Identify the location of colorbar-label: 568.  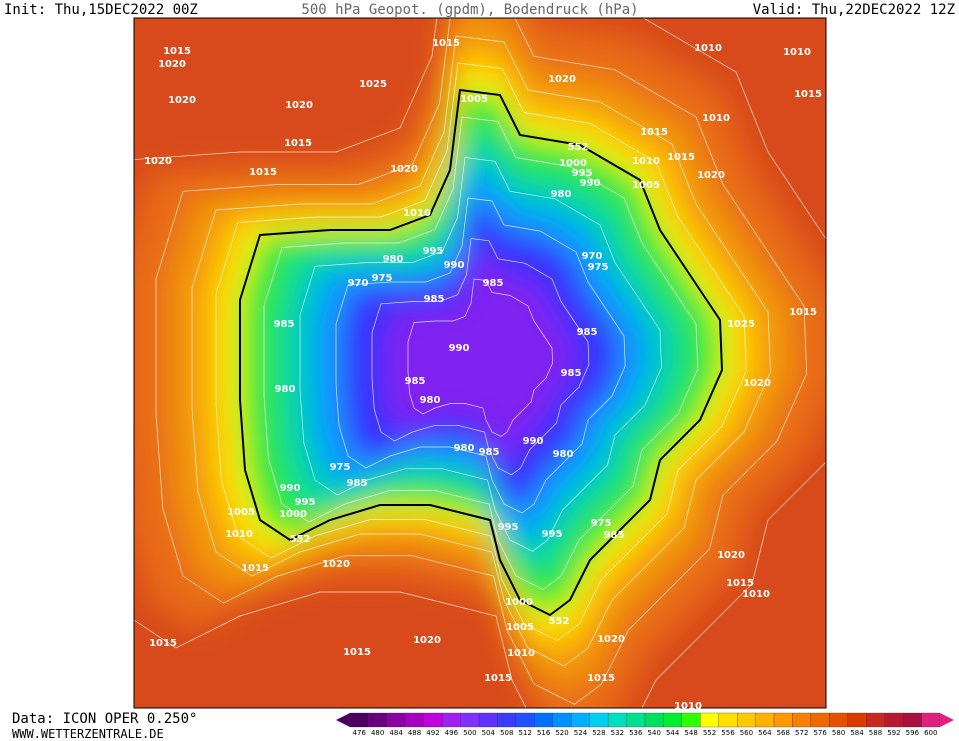
(783, 733).